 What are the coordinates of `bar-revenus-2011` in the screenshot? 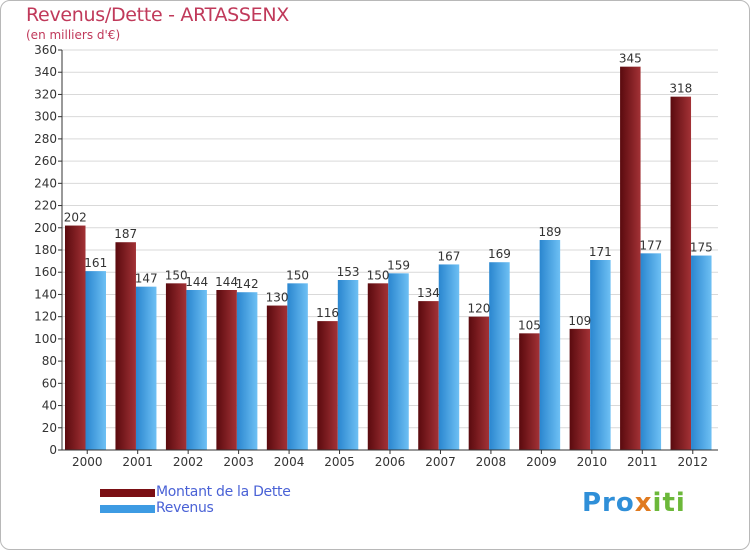 It's located at (651, 351).